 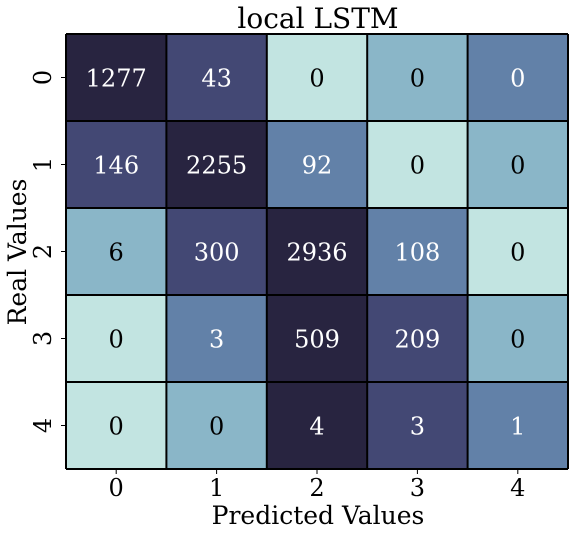 I want to click on heatmap-cell-r3-c0, so click(x=116, y=338).